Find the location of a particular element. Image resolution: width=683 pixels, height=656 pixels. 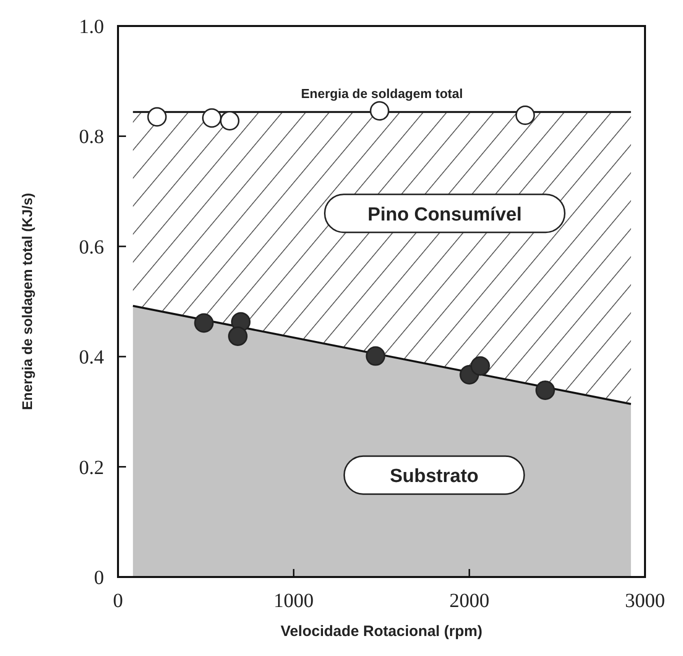

y-tick-label: 0.8 is located at coordinates (91, 137).